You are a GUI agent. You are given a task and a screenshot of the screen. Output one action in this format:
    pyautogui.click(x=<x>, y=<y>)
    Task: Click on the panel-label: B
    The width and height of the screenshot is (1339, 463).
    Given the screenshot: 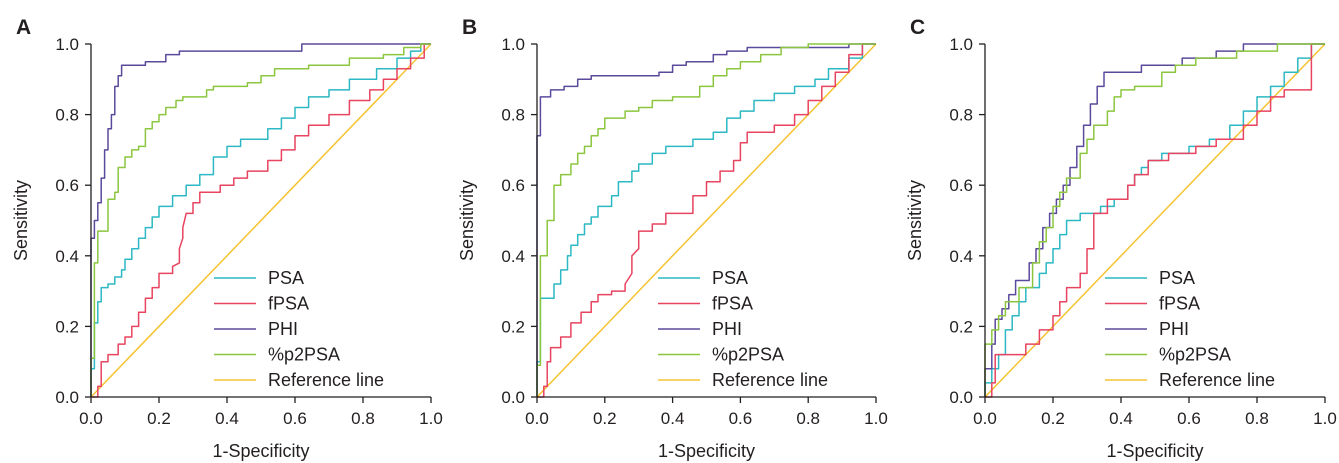 What is the action you would take?
    pyautogui.click(x=469, y=27)
    